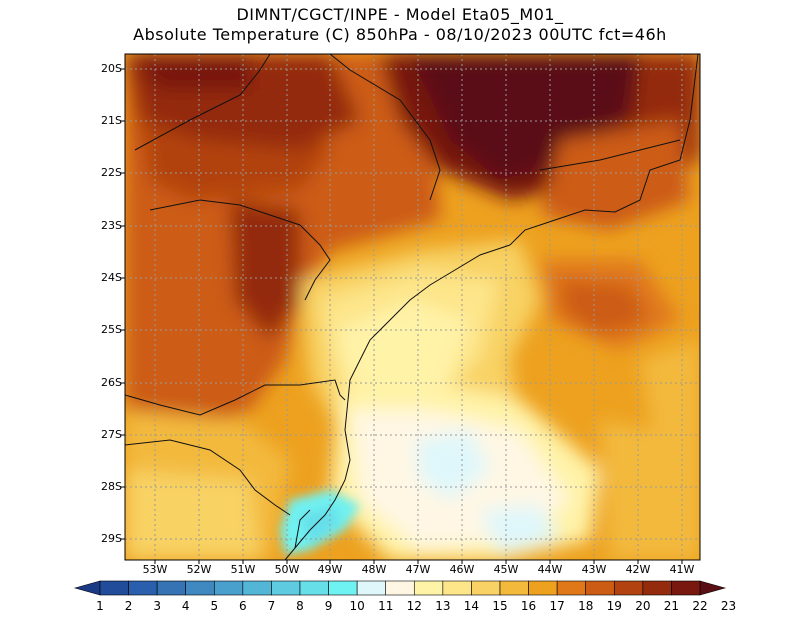 This screenshot has width=800, height=618. I want to click on colorbar, so click(400, 588).